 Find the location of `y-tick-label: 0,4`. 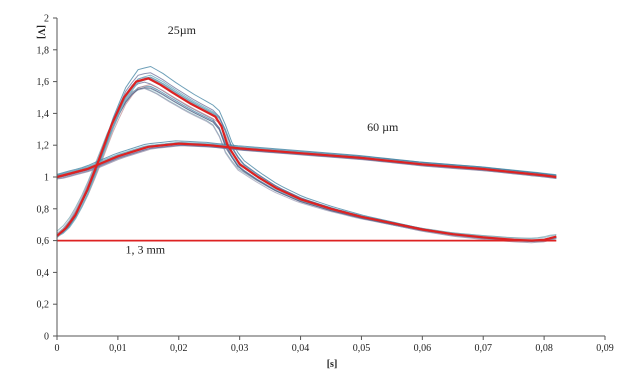

y-tick-label: 0,4 is located at coordinates (43, 273).